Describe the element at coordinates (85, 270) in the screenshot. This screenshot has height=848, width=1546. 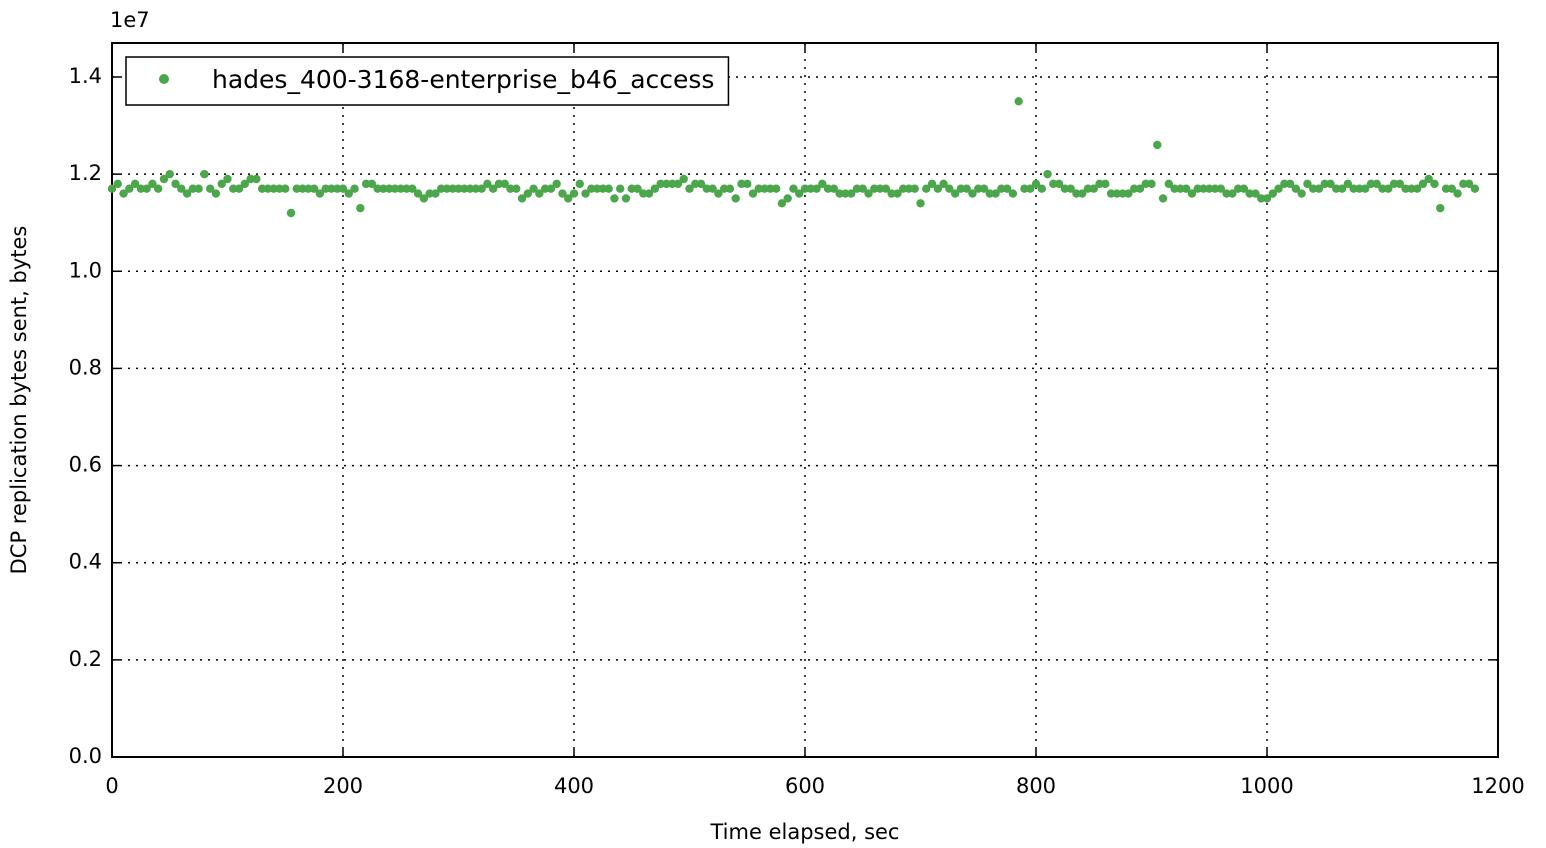
I see `y-tick-label: 1.0` at that location.